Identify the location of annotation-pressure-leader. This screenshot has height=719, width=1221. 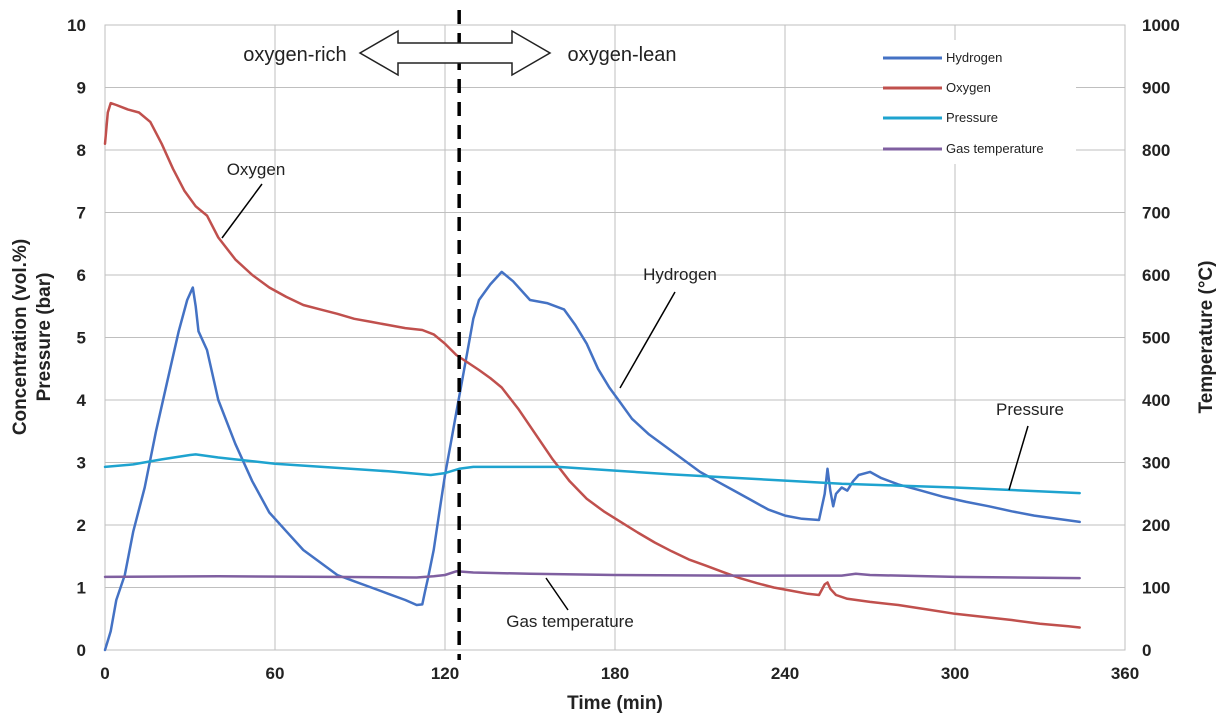
(1018, 458).